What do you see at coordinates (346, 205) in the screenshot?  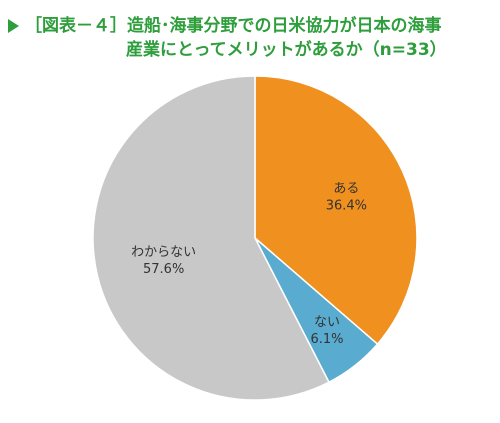 I see `slice-value-label-0: 36.4%` at bounding box center [346, 205].